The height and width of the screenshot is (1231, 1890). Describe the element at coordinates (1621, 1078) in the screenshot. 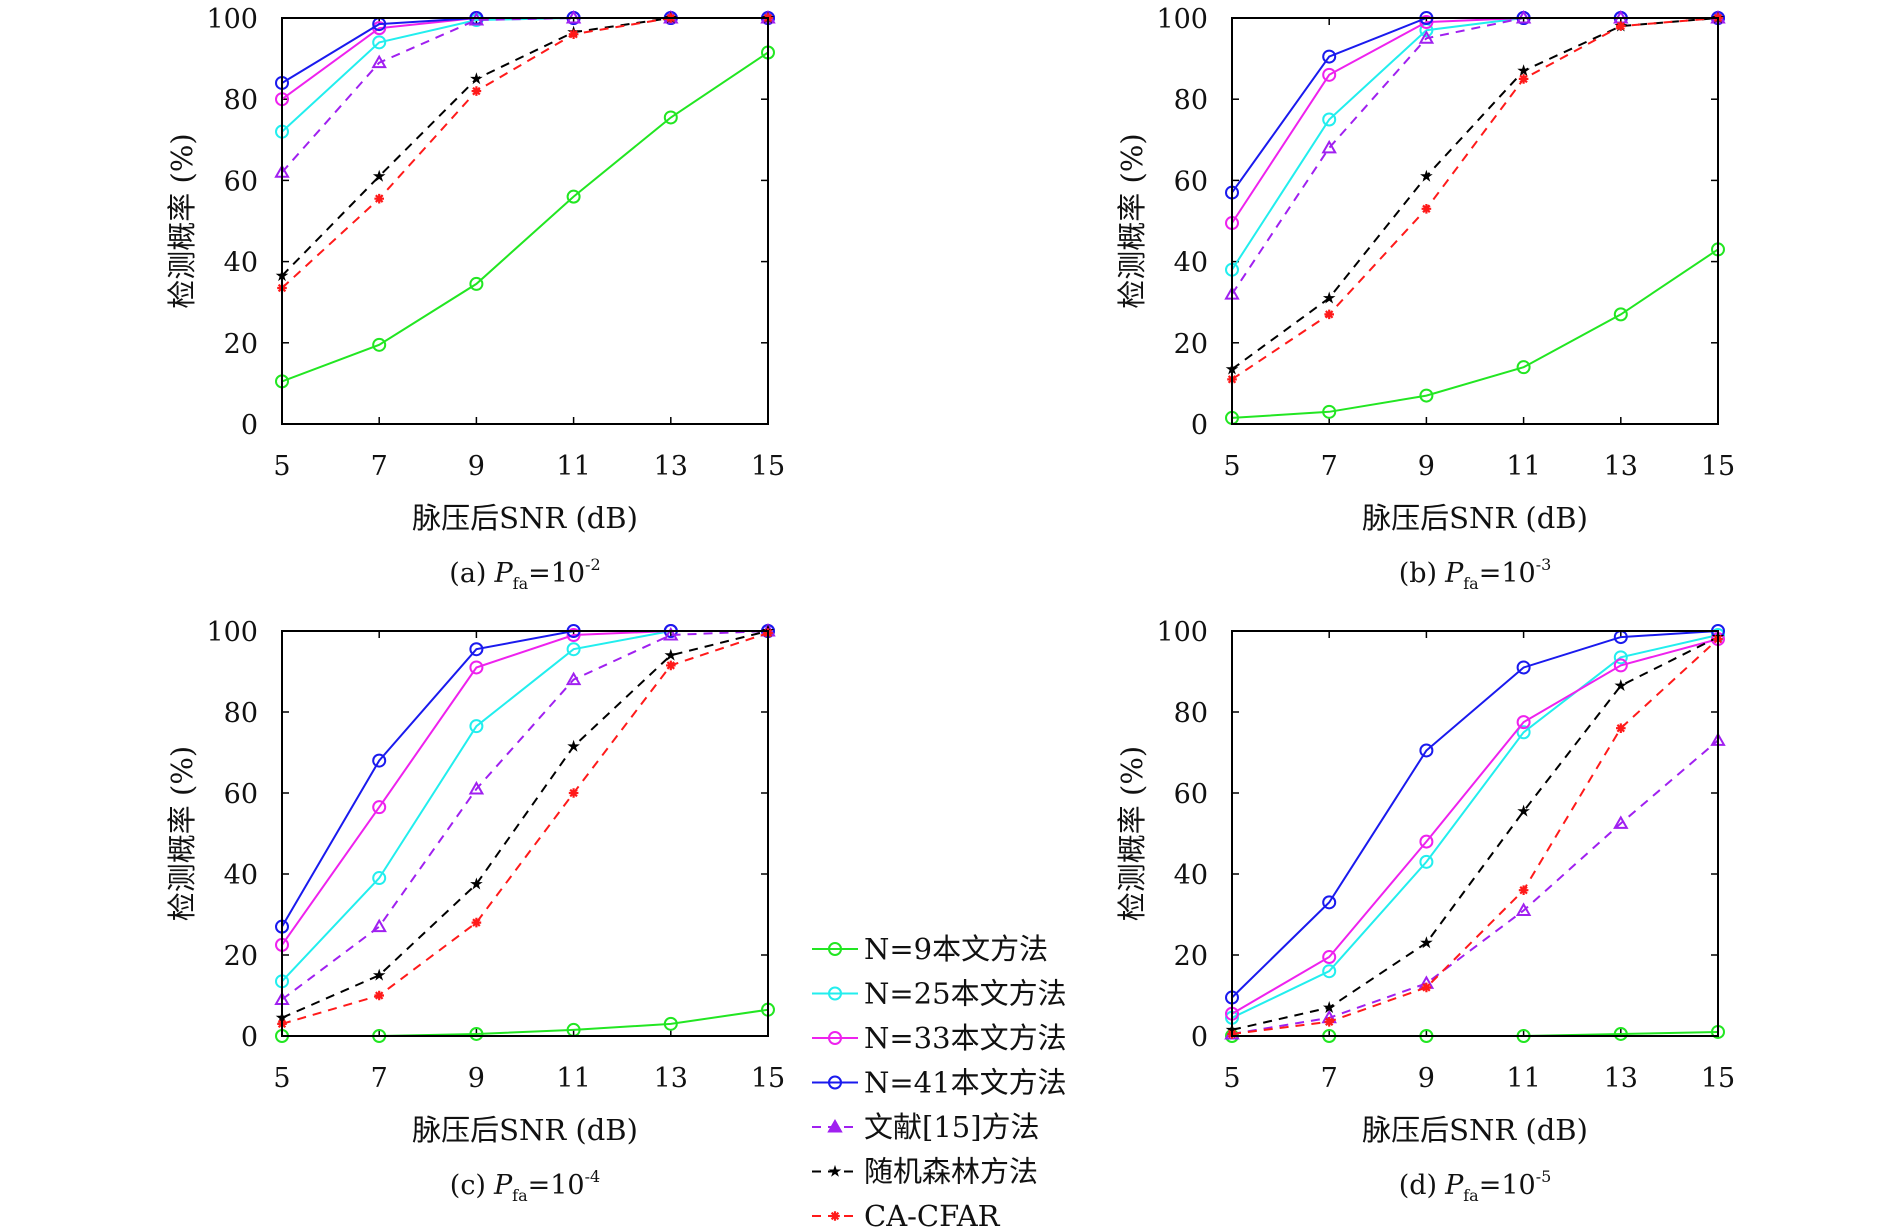

I see `x-tick-label: 13` at that location.